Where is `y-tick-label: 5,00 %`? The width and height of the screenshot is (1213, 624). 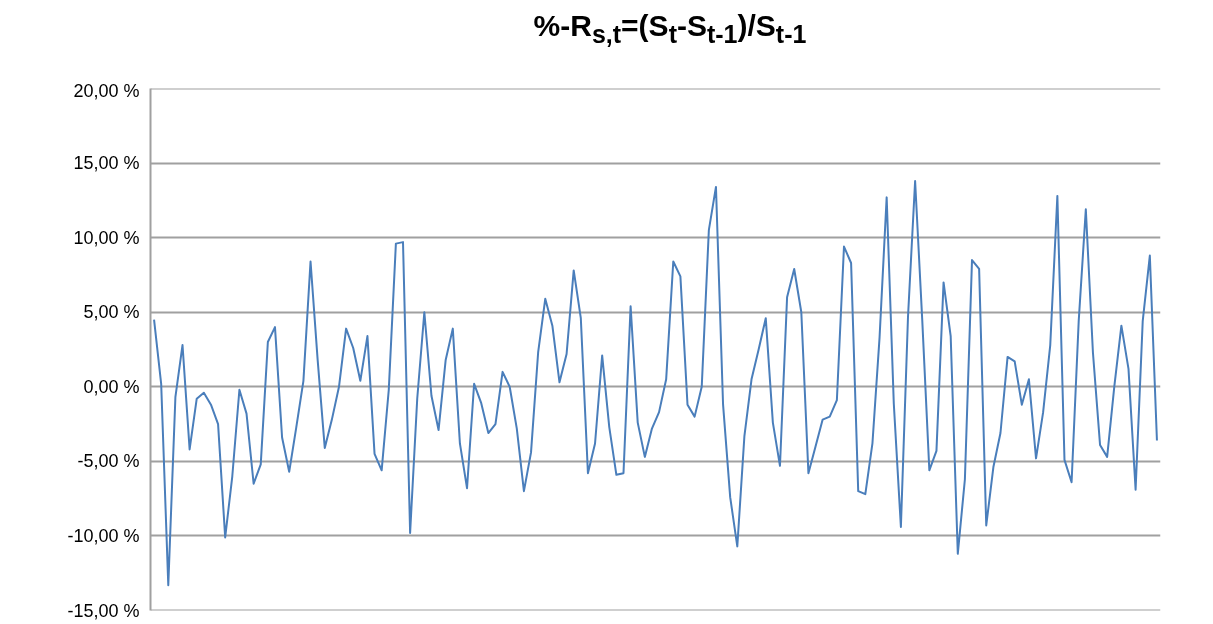 y-tick-label: 5,00 % is located at coordinates (111, 312).